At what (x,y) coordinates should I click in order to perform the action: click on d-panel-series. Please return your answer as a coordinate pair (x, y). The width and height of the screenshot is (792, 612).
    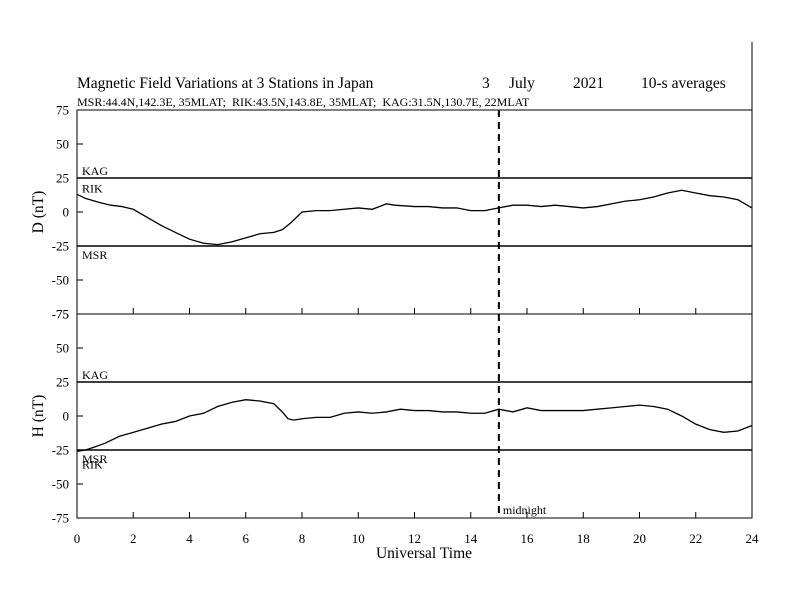
    Looking at the image, I should click on (414, 212).